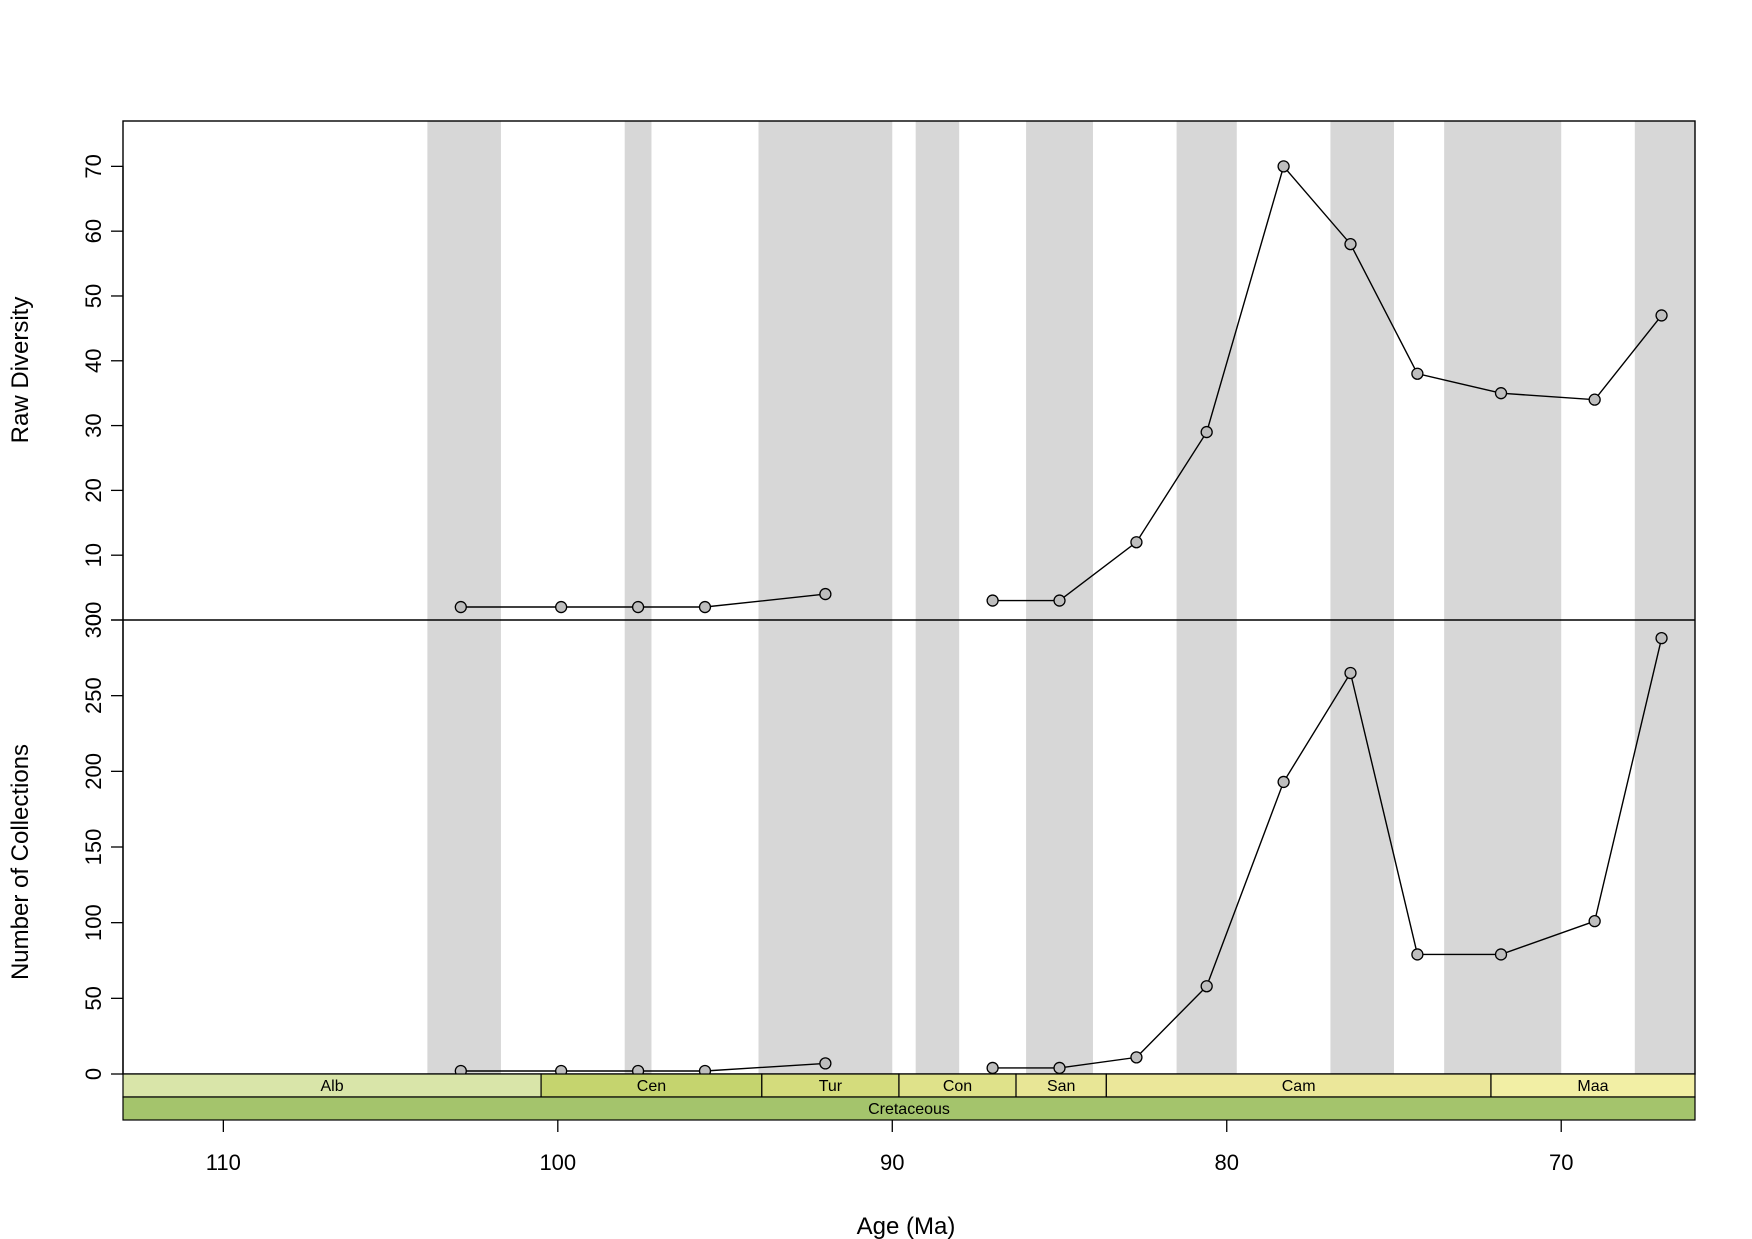  What do you see at coordinates (1061, 1086) in the screenshot?
I see `stage-label: San` at bounding box center [1061, 1086].